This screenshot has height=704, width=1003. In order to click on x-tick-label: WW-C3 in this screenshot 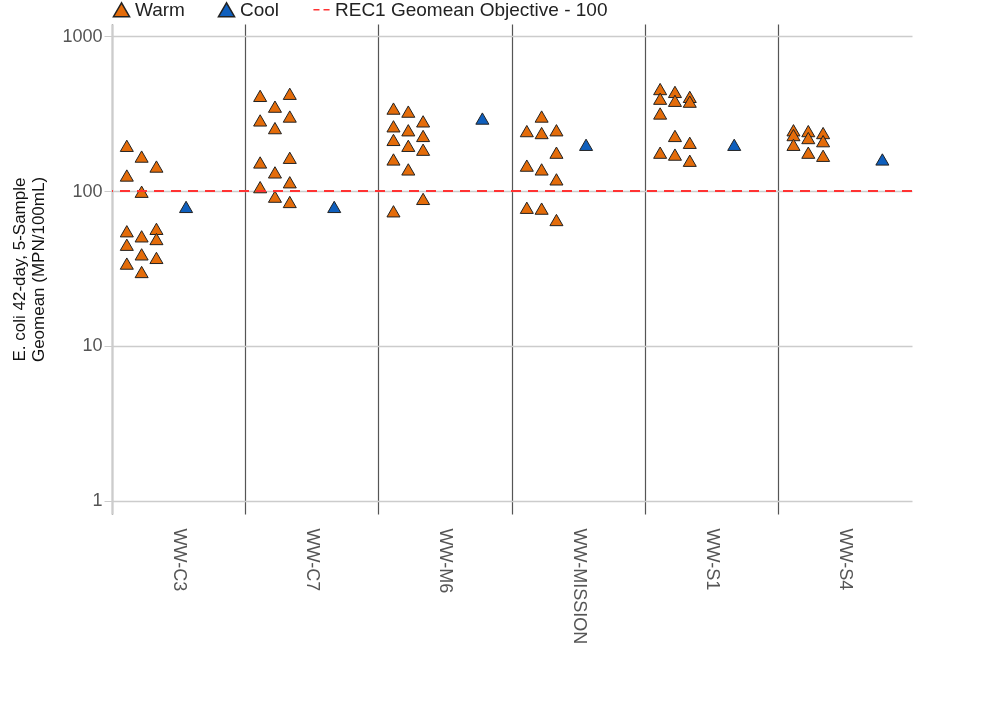, I will do `click(179, 560)`.